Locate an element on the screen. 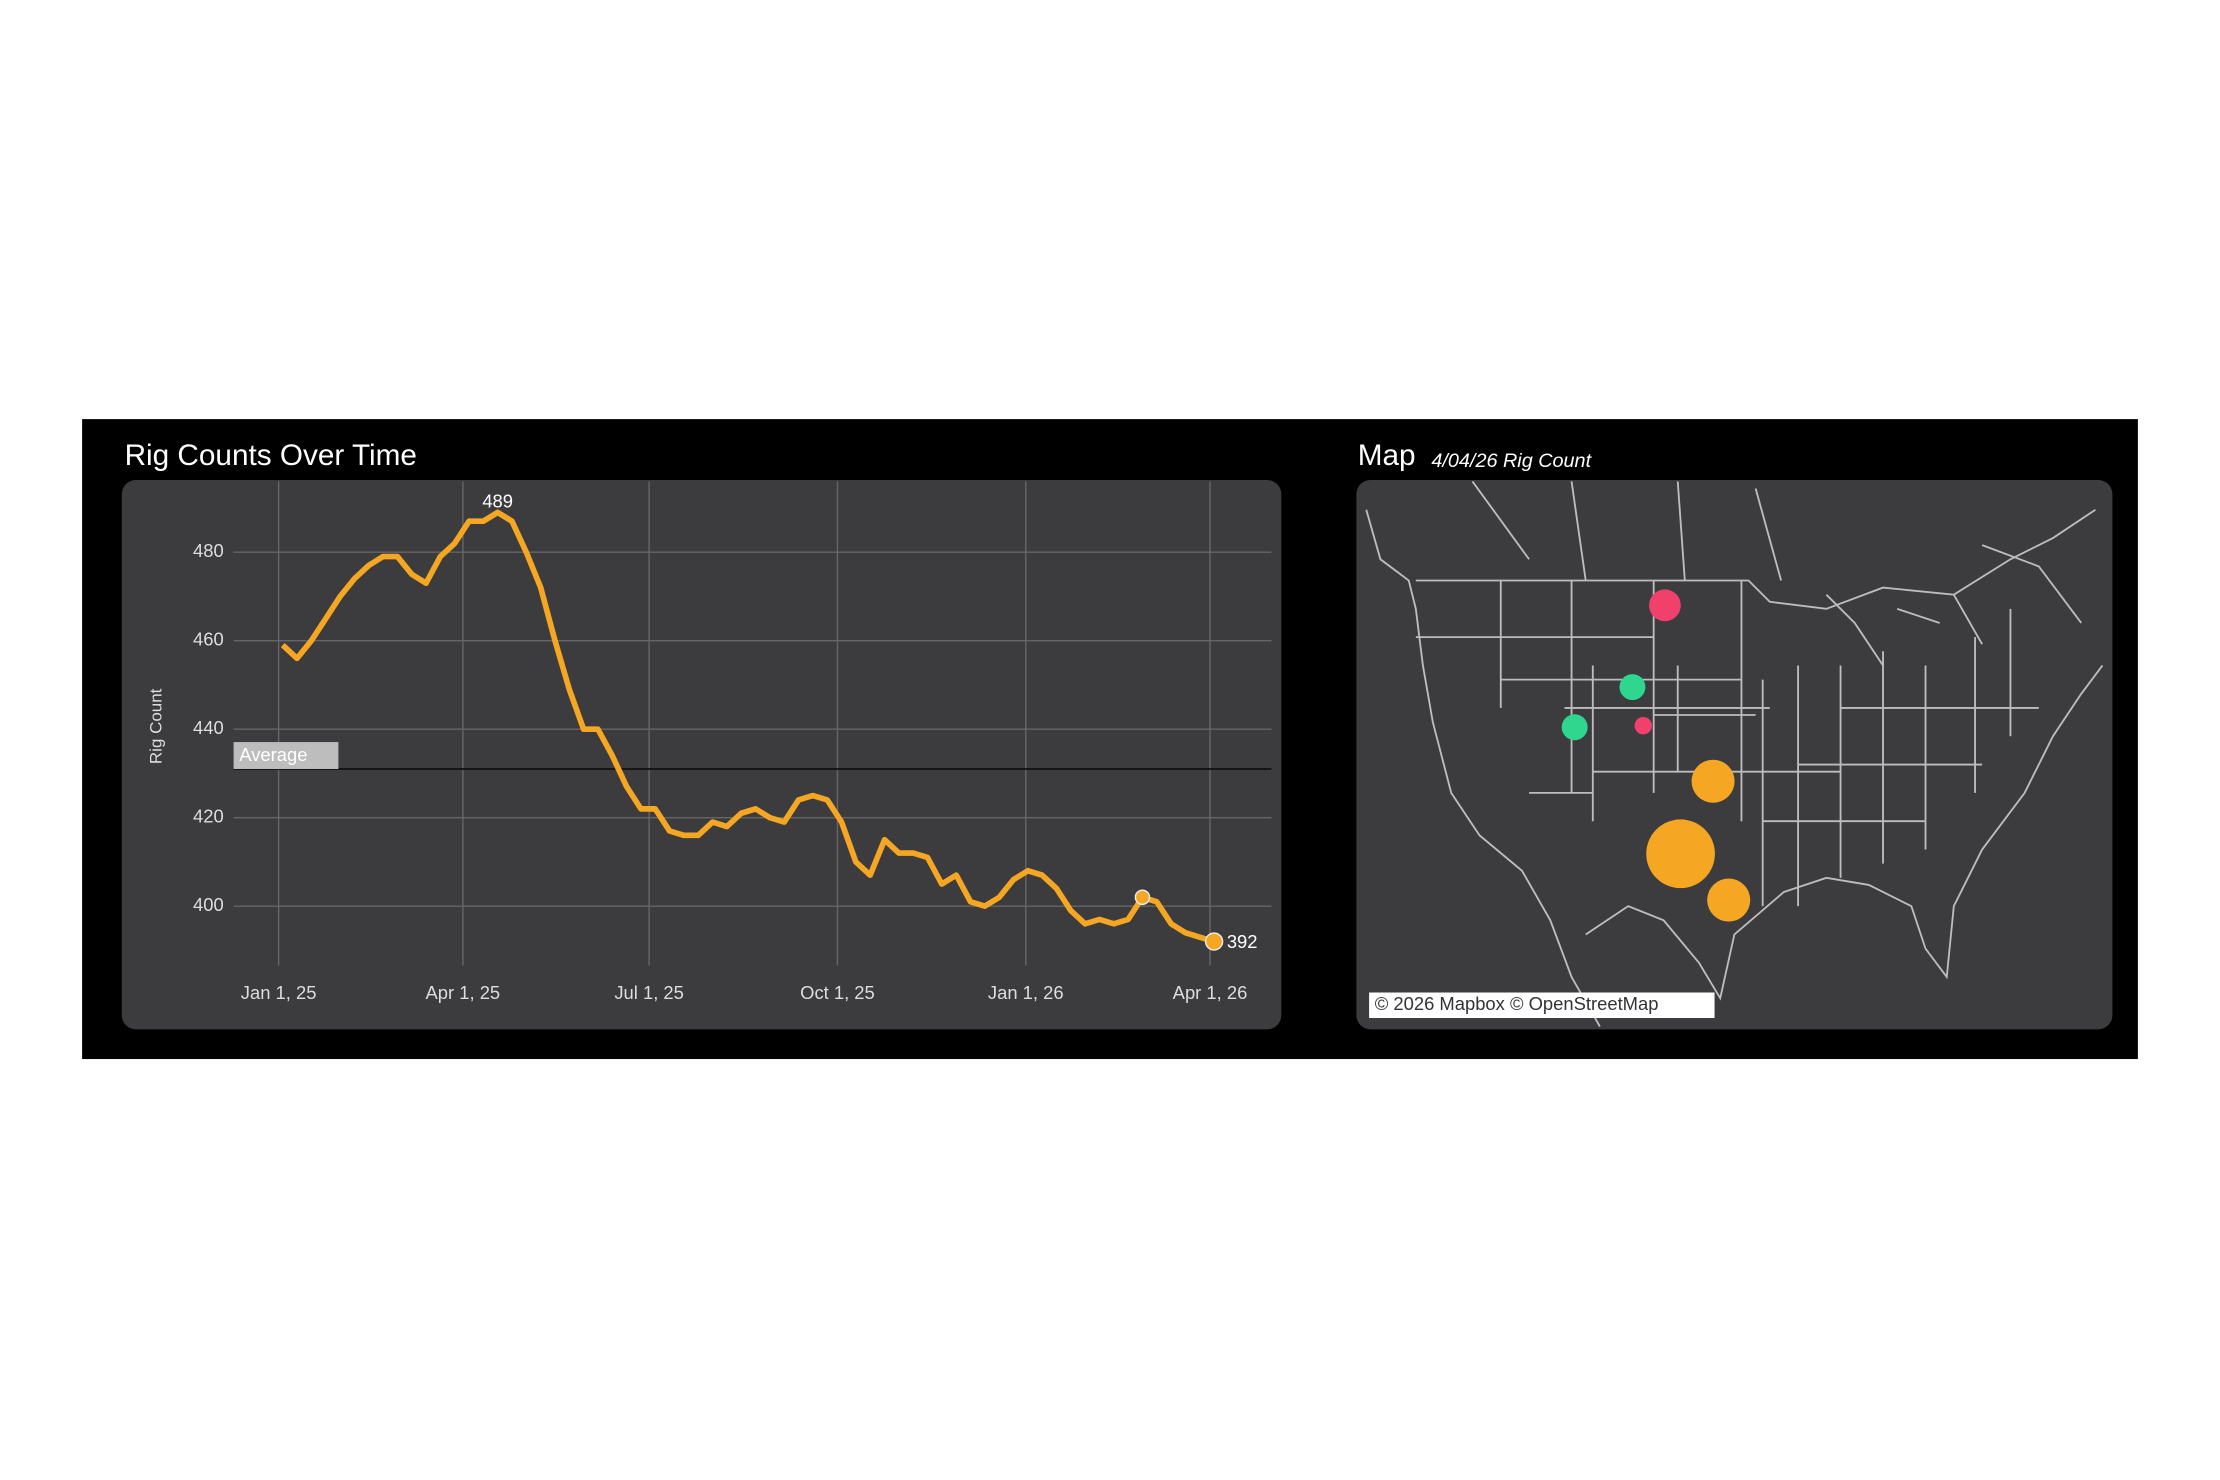 This screenshot has width=2220, height=1480. x-tick-label: Apr 1, 25 is located at coordinates (463, 992).